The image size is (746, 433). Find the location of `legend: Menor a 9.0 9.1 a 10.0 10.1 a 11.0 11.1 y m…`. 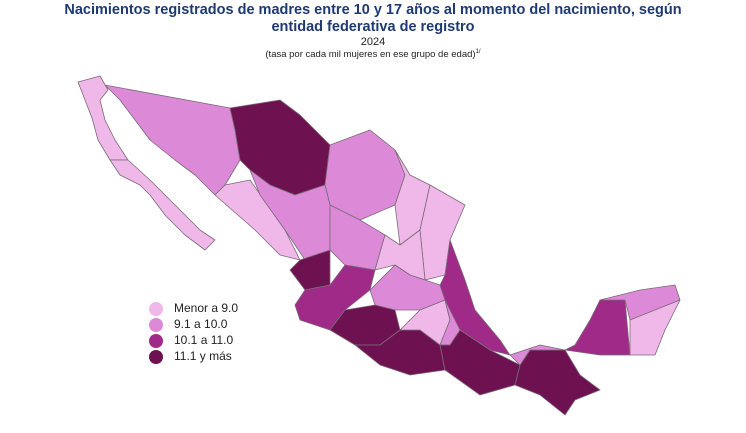

legend: Menor a 9.0 9.1 a 10.0 10.1 a 11.0 11.1 y m… is located at coordinates (193, 332).